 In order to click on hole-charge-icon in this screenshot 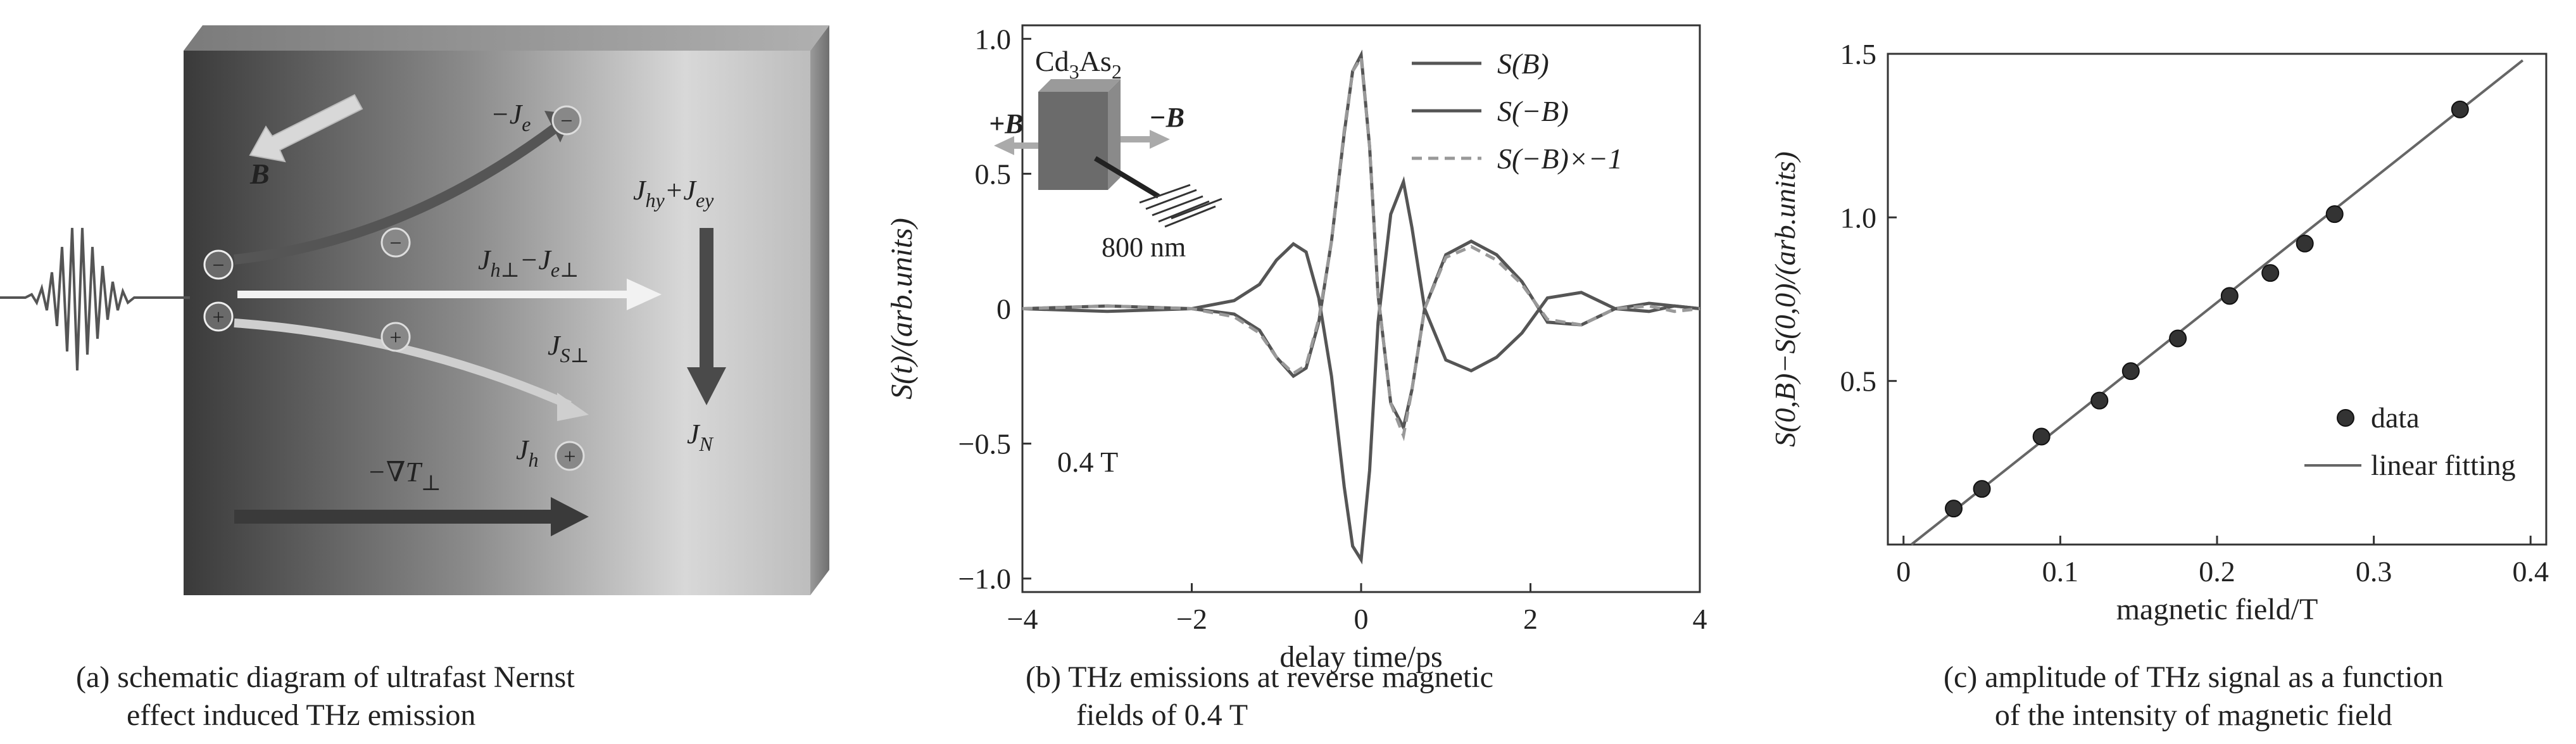, I will do `click(218, 316)`.